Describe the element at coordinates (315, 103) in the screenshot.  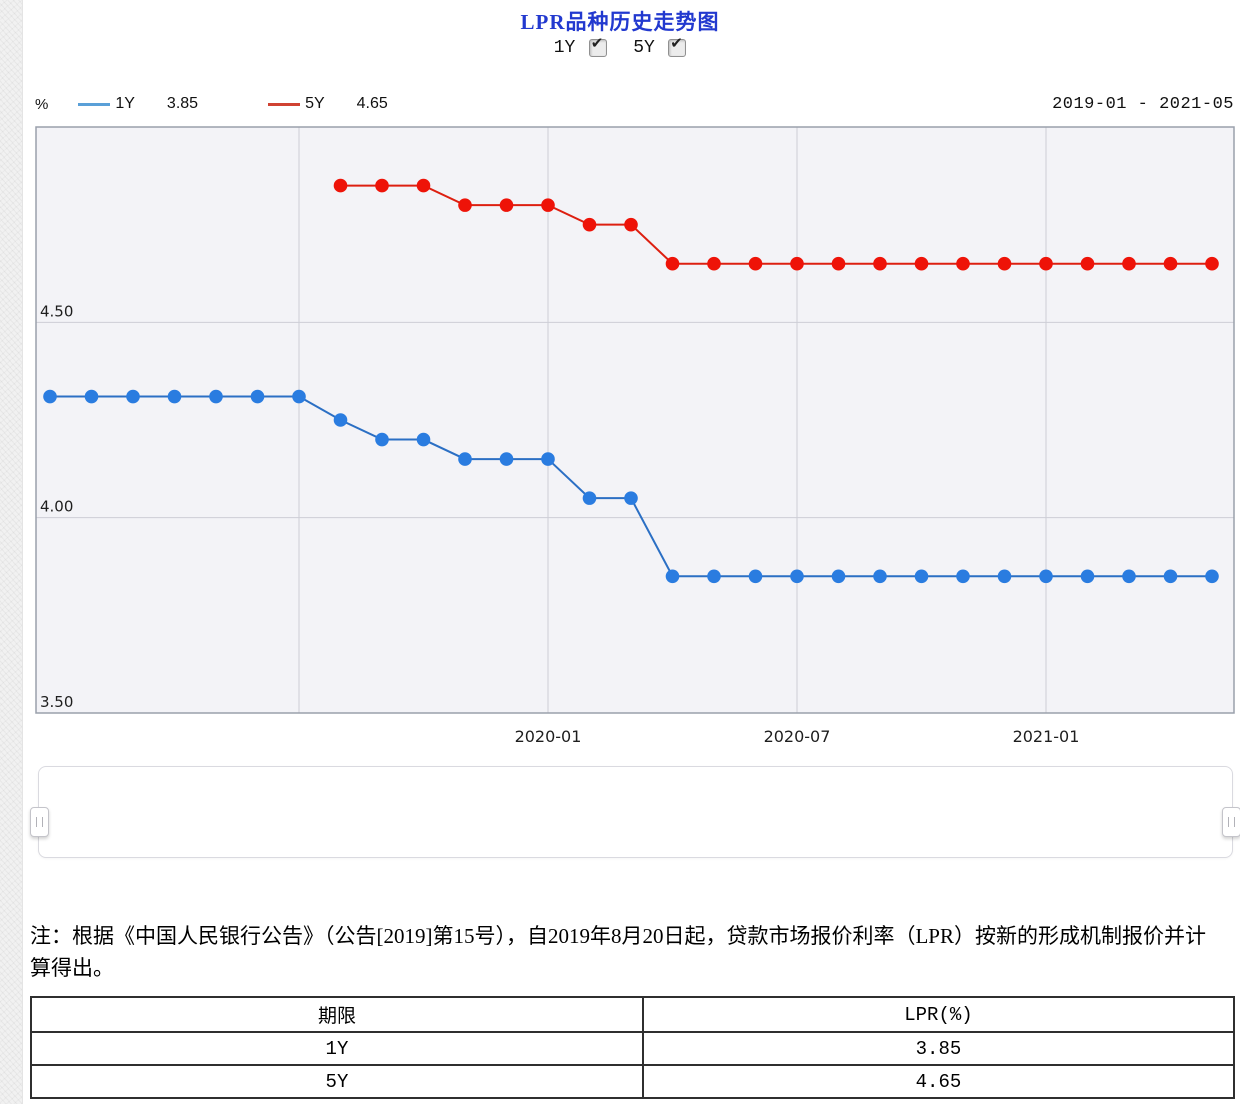
I see `legend-label-5y: 5Y` at that location.